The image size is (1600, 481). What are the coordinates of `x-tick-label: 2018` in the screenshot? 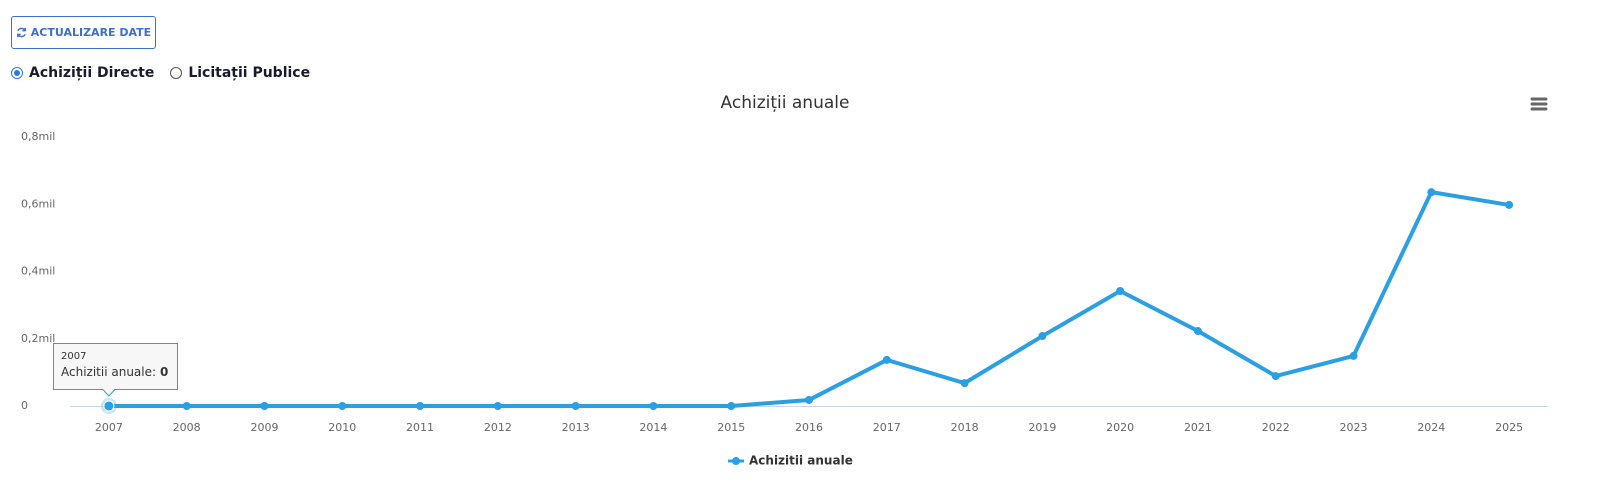 It's located at (965, 427).